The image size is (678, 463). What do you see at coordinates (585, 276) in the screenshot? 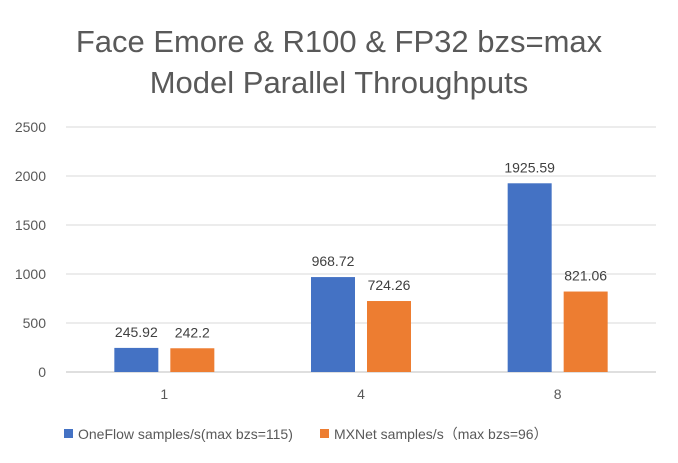
I see `data-label: 821.06` at bounding box center [585, 276].